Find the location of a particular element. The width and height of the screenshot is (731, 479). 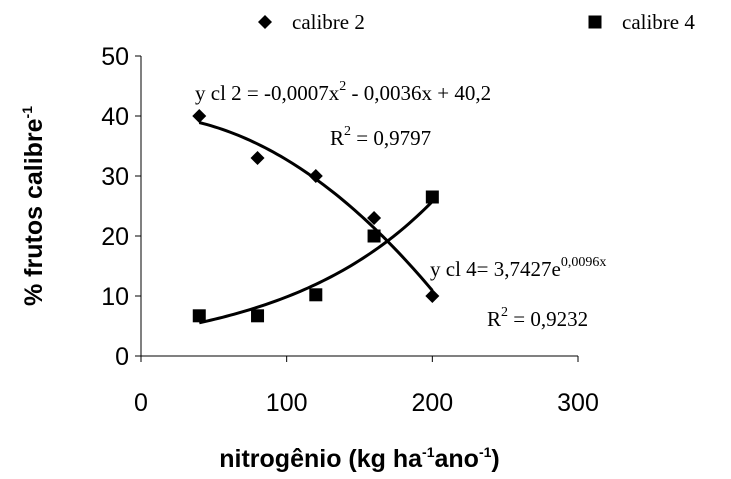

y-tick-label: 20 is located at coordinates (115, 237).